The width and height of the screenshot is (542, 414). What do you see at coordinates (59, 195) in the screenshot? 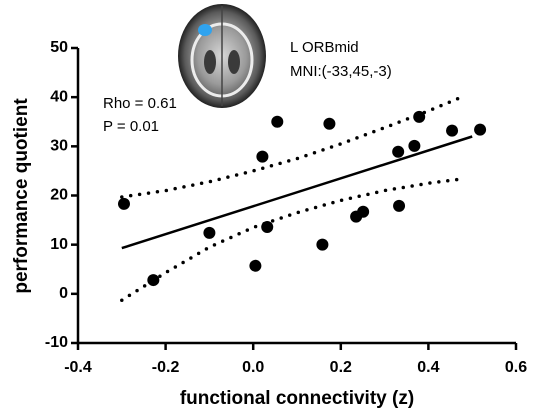
I see `y-tick-label: 20` at bounding box center [59, 195].